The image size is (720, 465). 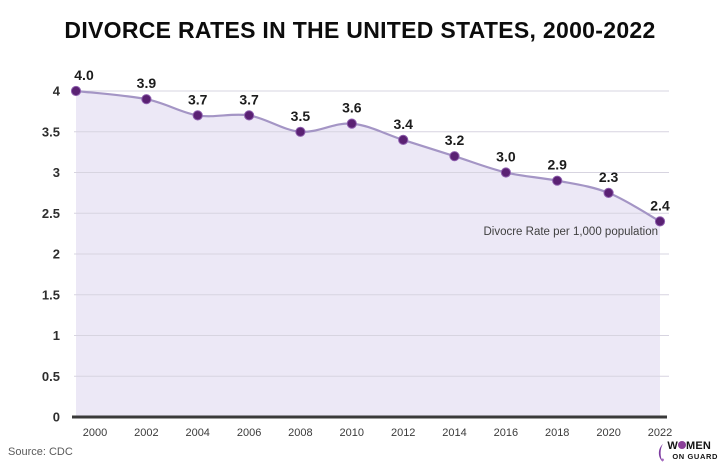 What do you see at coordinates (681, 445) in the screenshot?
I see `logo-o-mark: O` at bounding box center [681, 445].